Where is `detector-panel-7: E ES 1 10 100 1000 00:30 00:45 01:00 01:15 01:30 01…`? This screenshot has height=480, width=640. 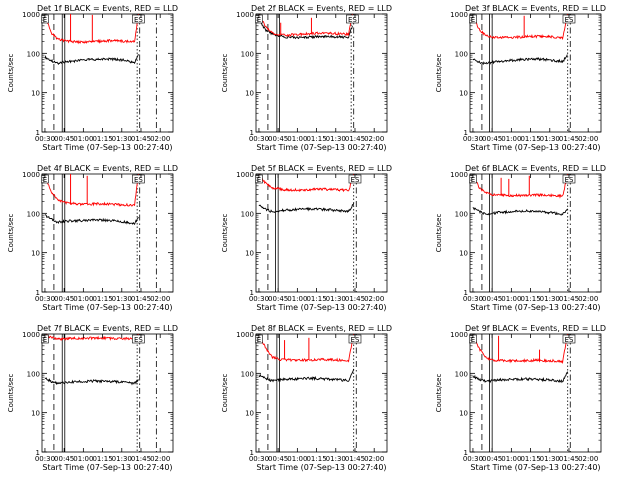
detector-panel-7: E ES 1 10 100 1000 00:30 00:45 01:00 01:15 01:30 01… is located at coordinates (92, 398).